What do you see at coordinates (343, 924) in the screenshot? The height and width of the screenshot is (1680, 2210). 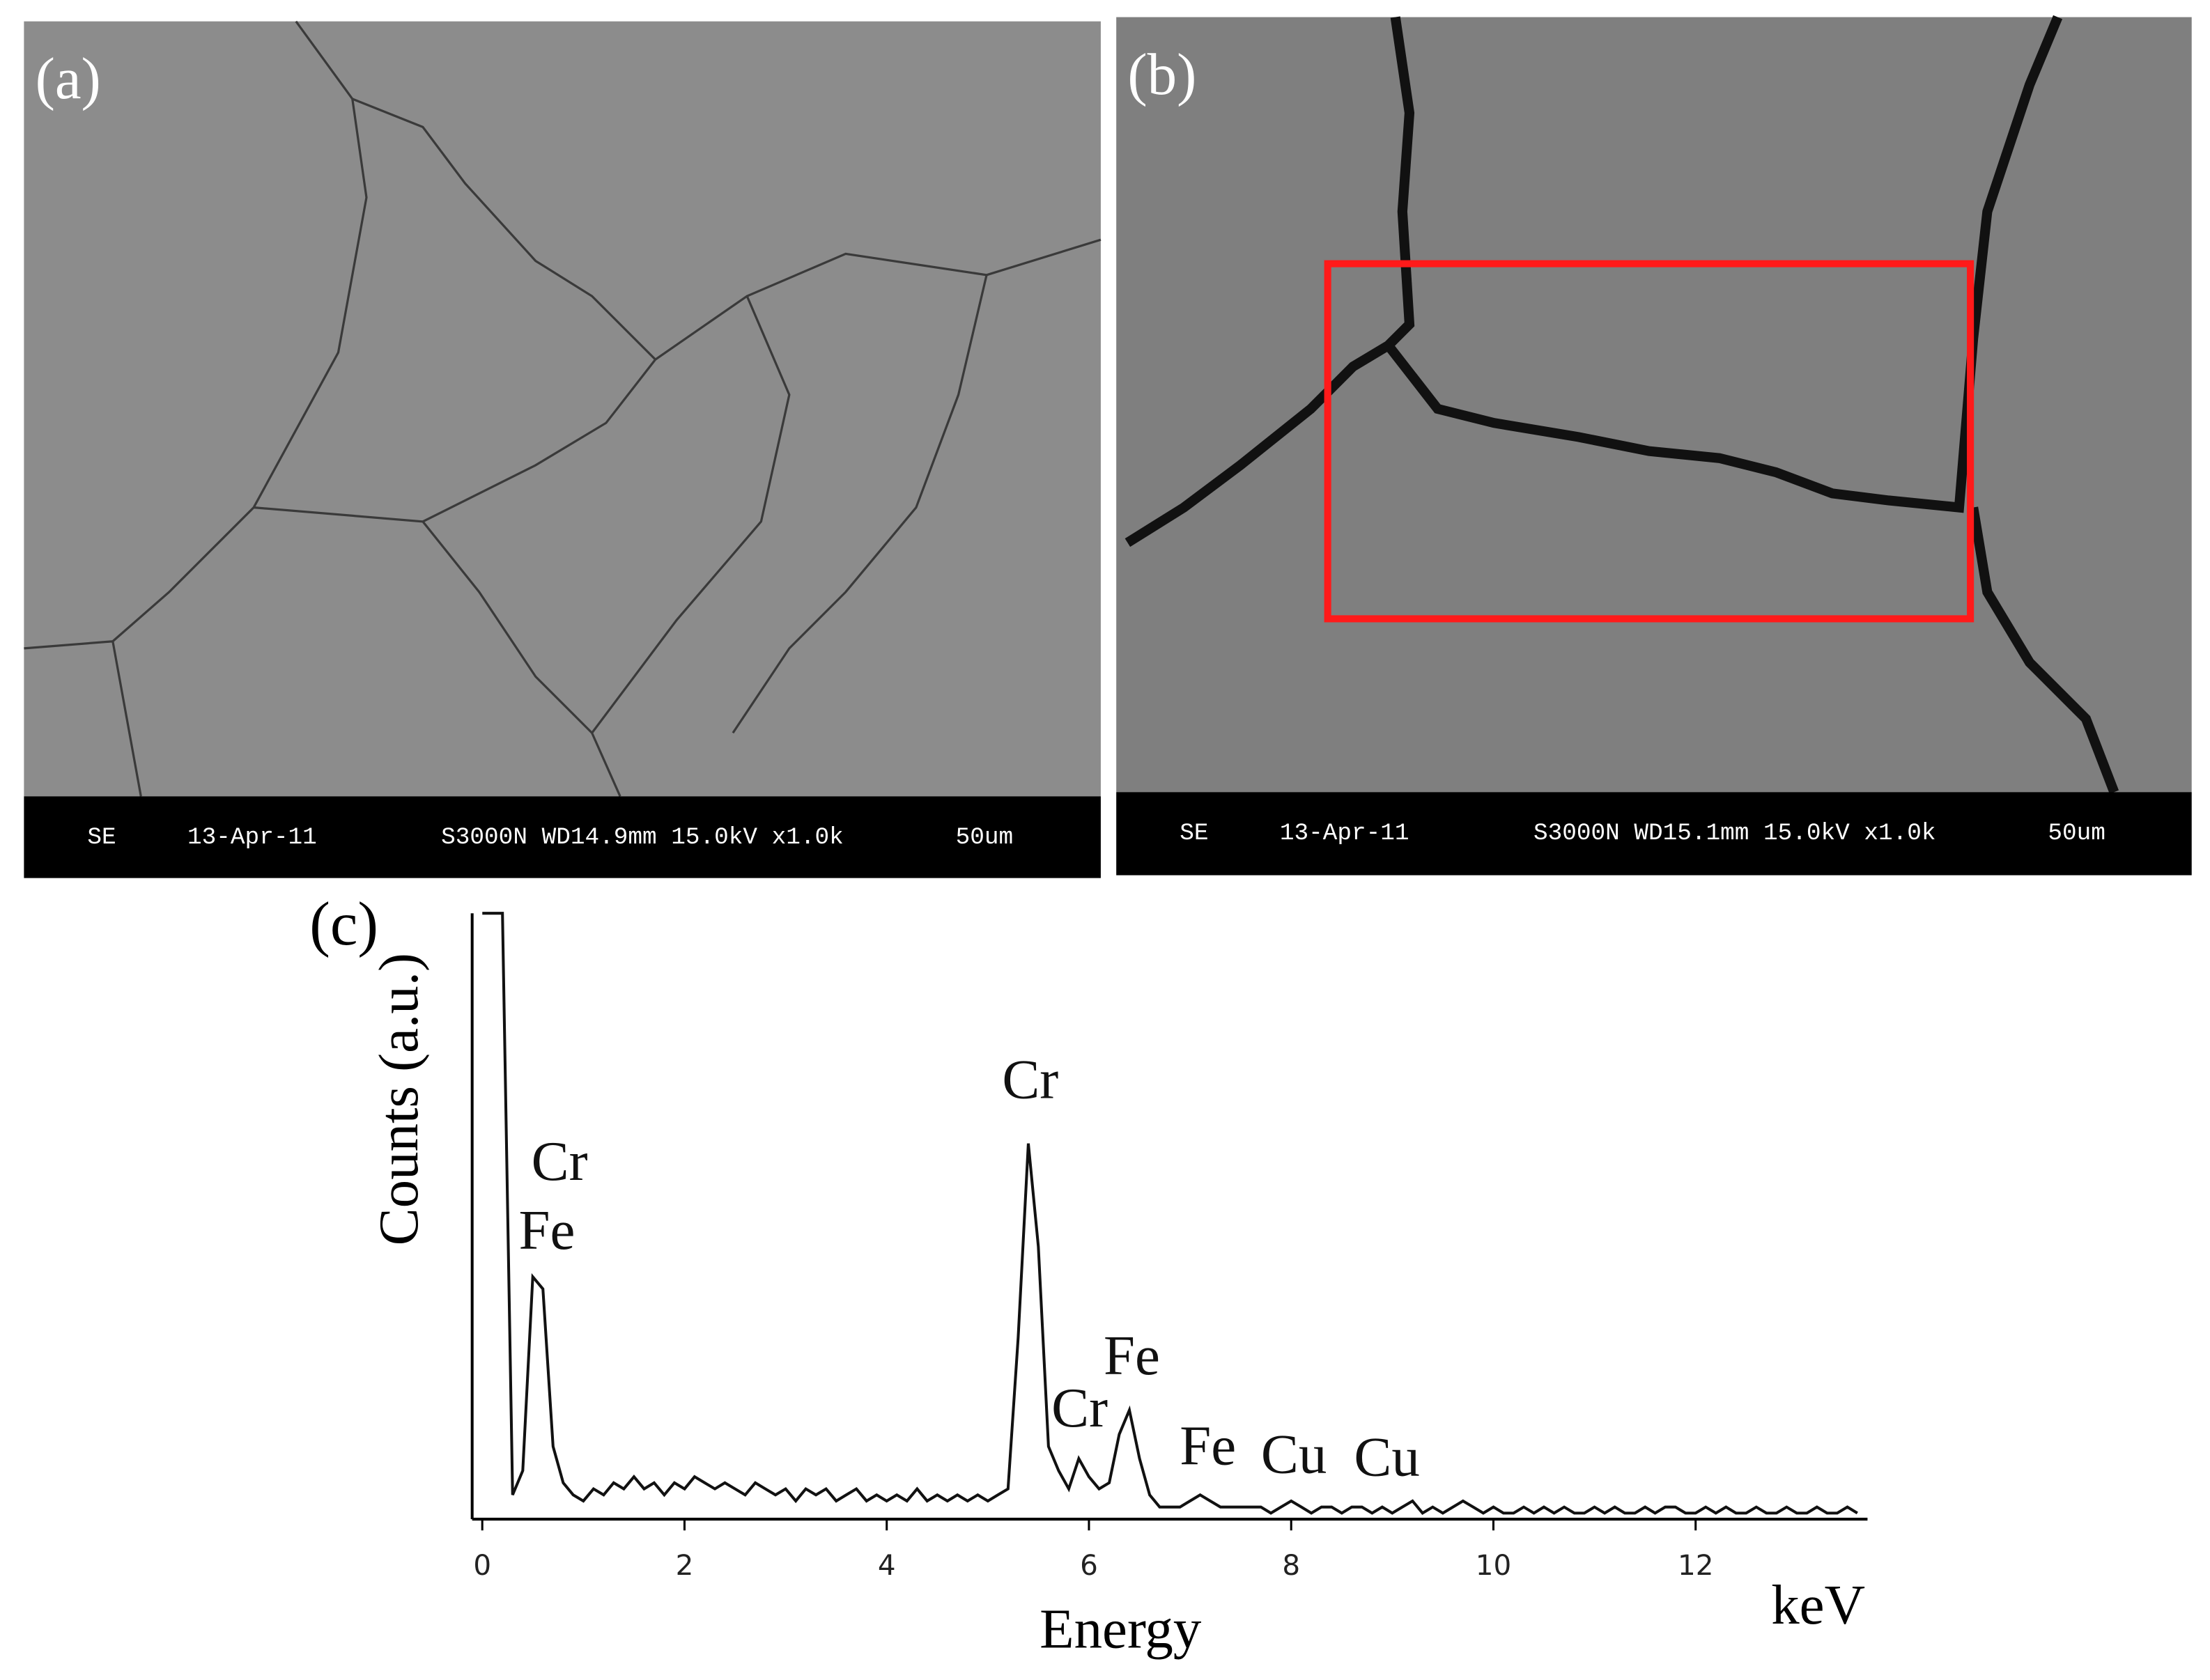 I see `panel-label: (c)` at bounding box center [343, 924].